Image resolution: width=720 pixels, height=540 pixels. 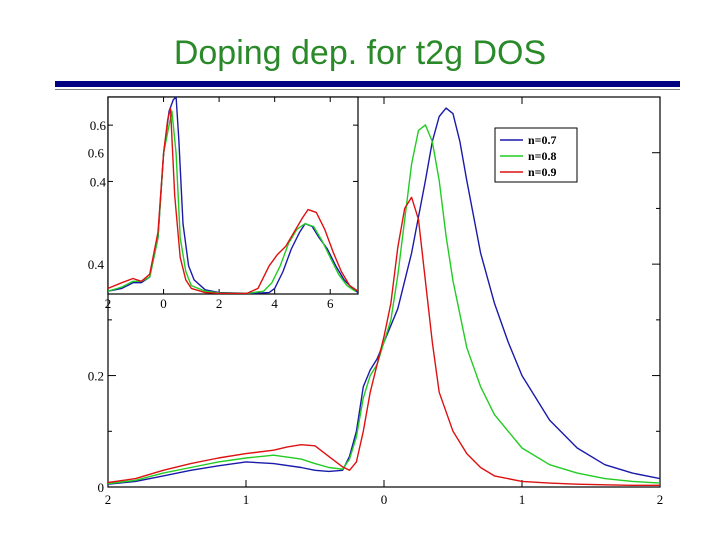 What do you see at coordinates (96, 376) in the screenshot?
I see `main-y-tick-label: 0.2` at bounding box center [96, 376].